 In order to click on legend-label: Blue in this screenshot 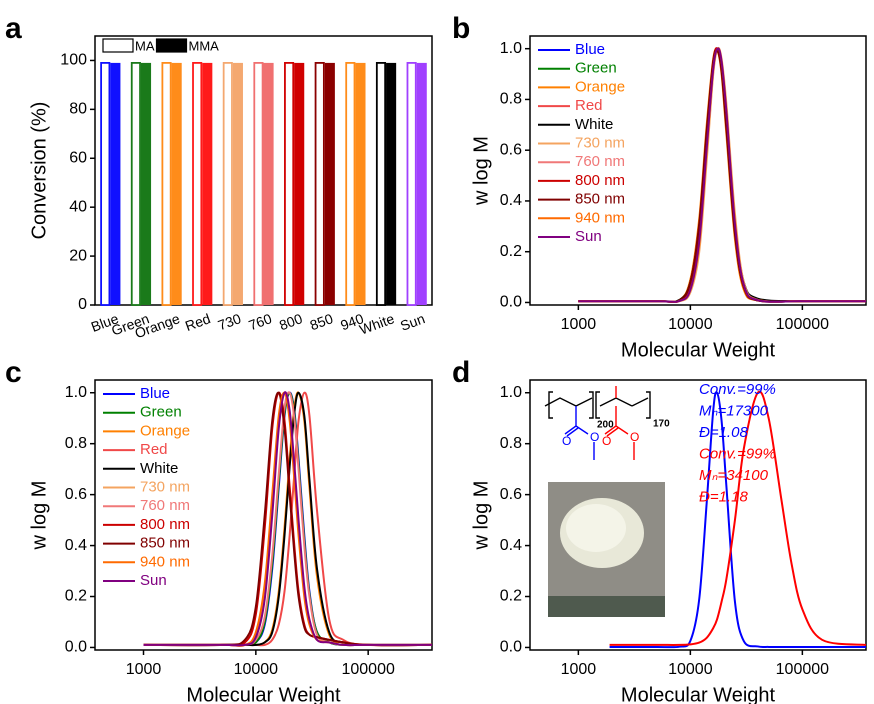, I will do `click(155, 393)`.